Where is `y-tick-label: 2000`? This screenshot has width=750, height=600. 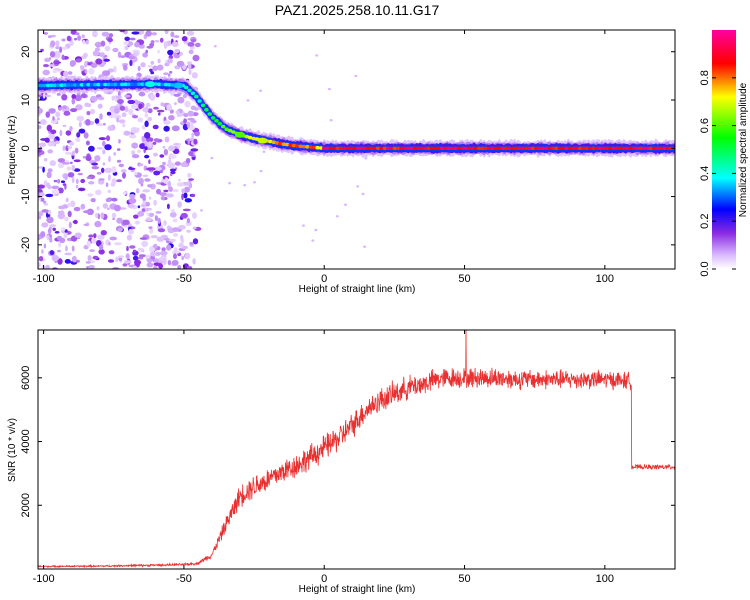
y-tick-label: 2000 is located at coordinates (26, 505).